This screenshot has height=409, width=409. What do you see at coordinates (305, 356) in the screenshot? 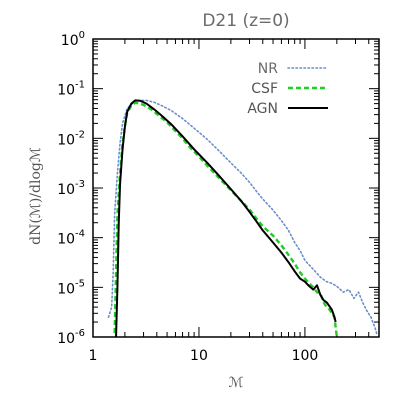
I see `x-tick-label: 100` at bounding box center [305, 356].